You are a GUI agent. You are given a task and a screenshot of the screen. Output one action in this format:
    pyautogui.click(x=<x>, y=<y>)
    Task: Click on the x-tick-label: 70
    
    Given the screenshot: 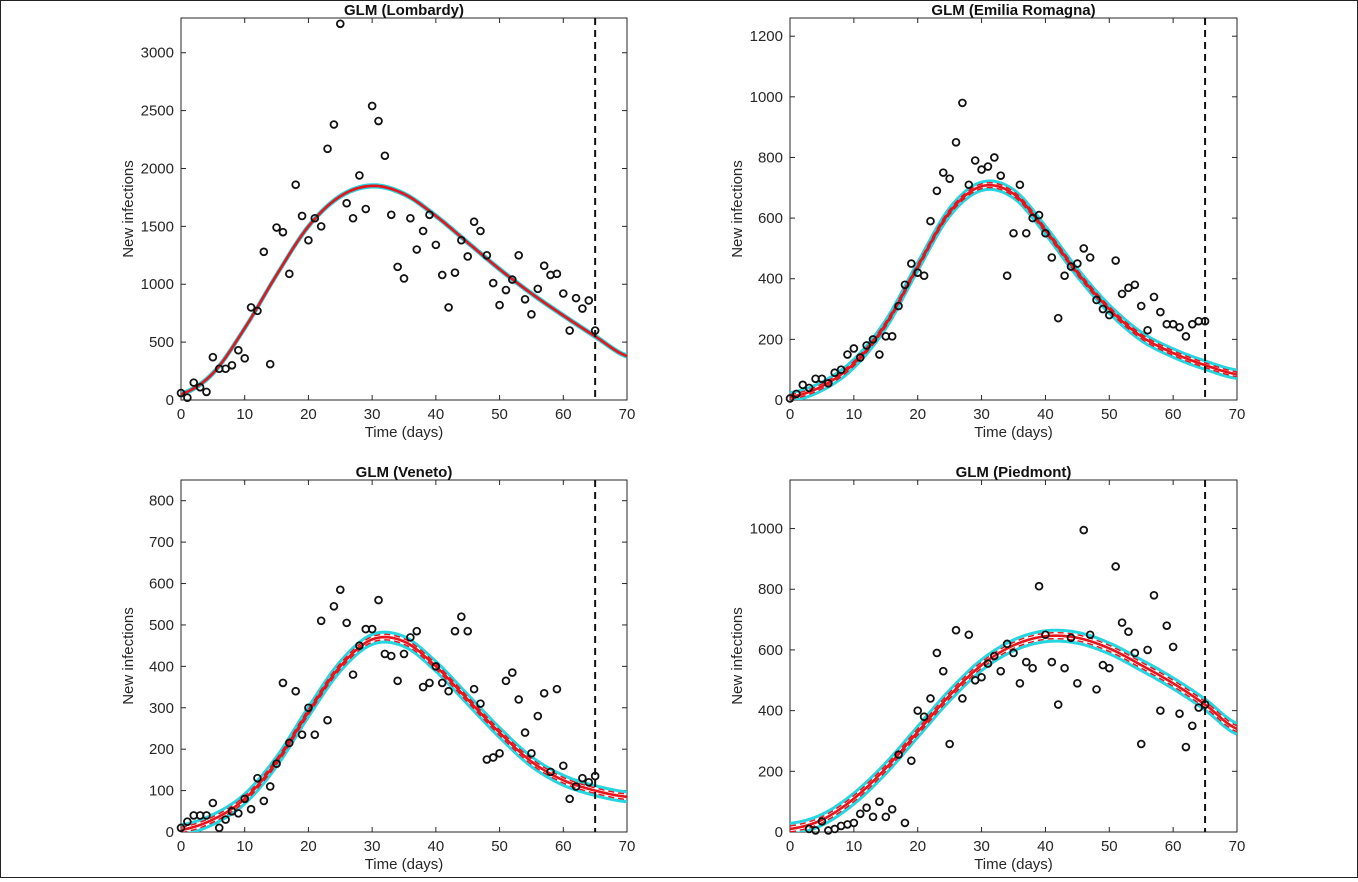 What is the action you would take?
    pyautogui.click(x=1237, y=846)
    